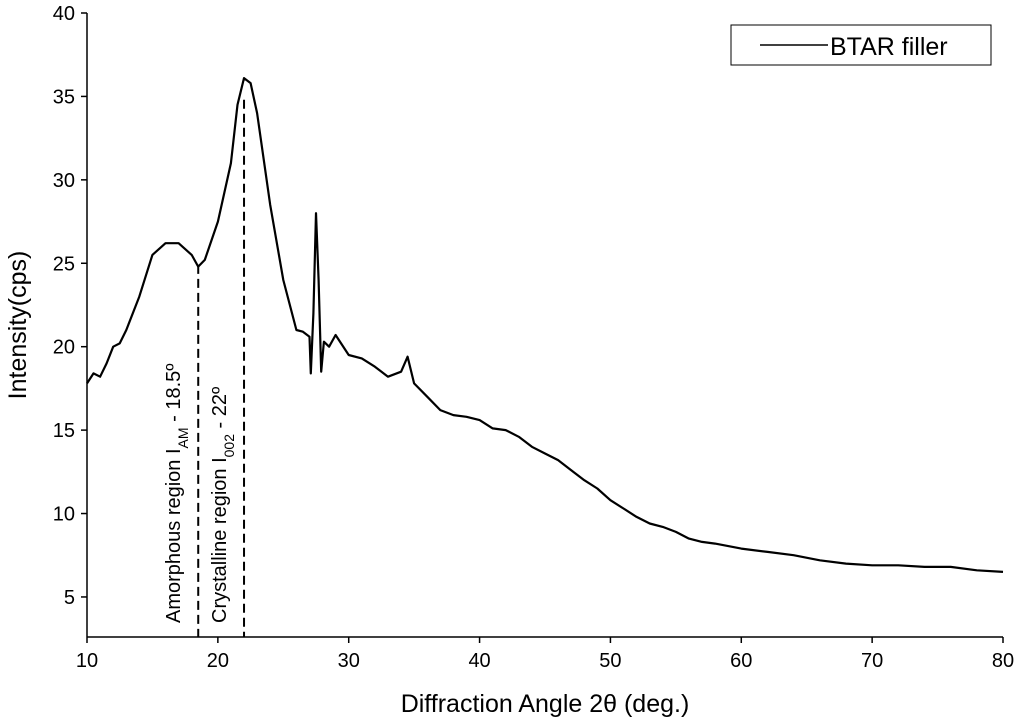 This screenshot has width=1019, height=721. Describe the element at coordinates (18, 325) in the screenshot. I see `y-axis-label: Intensity(cps)` at that location.